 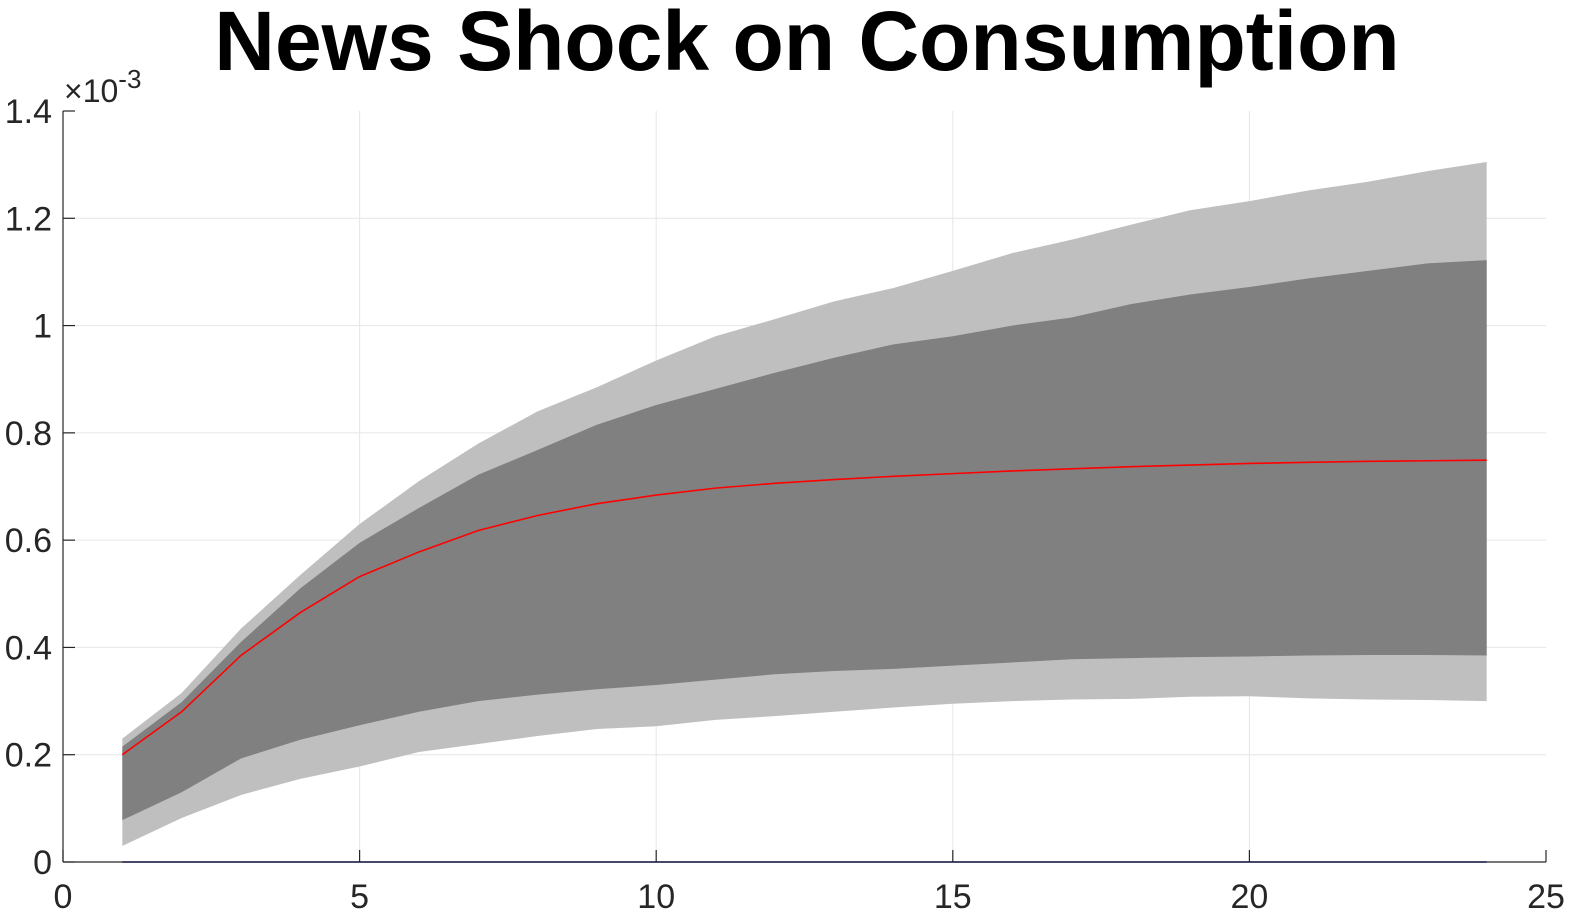 What do you see at coordinates (656, 896) in the screenshot?
I see `x-tick-label: 10` at bounding box center [656, 896].